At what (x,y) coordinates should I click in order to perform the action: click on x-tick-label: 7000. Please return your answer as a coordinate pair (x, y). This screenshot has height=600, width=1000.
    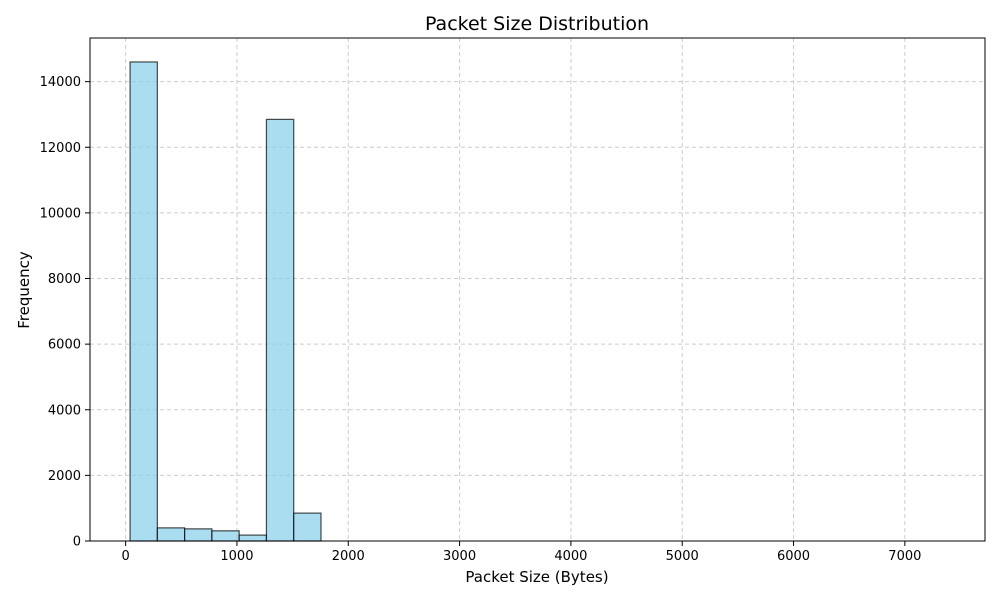
    Looking at the image, I should click on (904, 556).